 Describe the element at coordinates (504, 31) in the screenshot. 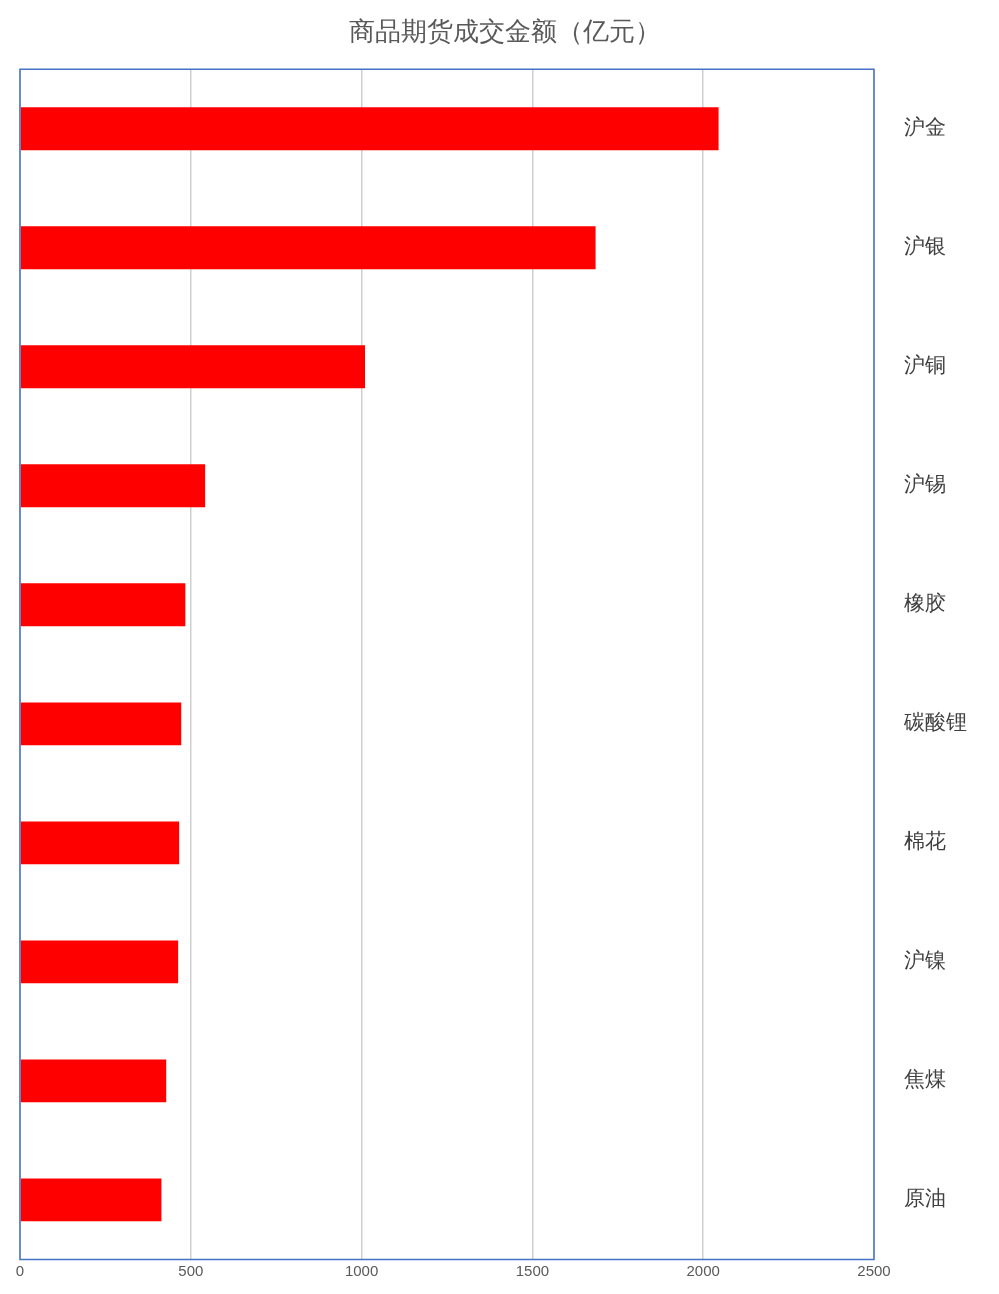

I see `chart-title: 商品期货成交金额（亿元）` at that location.